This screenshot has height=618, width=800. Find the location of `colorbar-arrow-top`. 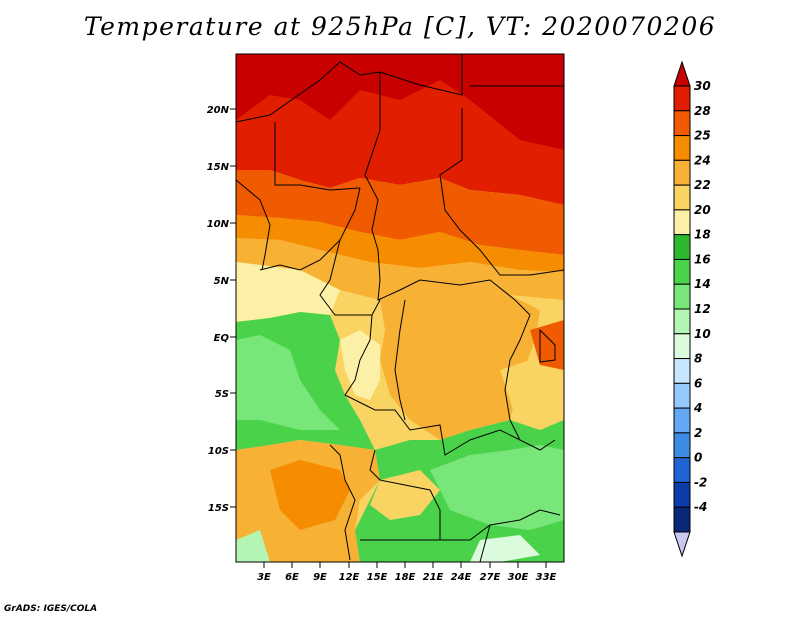

colorbar-arrow-top is located at coordinates (682, 73).